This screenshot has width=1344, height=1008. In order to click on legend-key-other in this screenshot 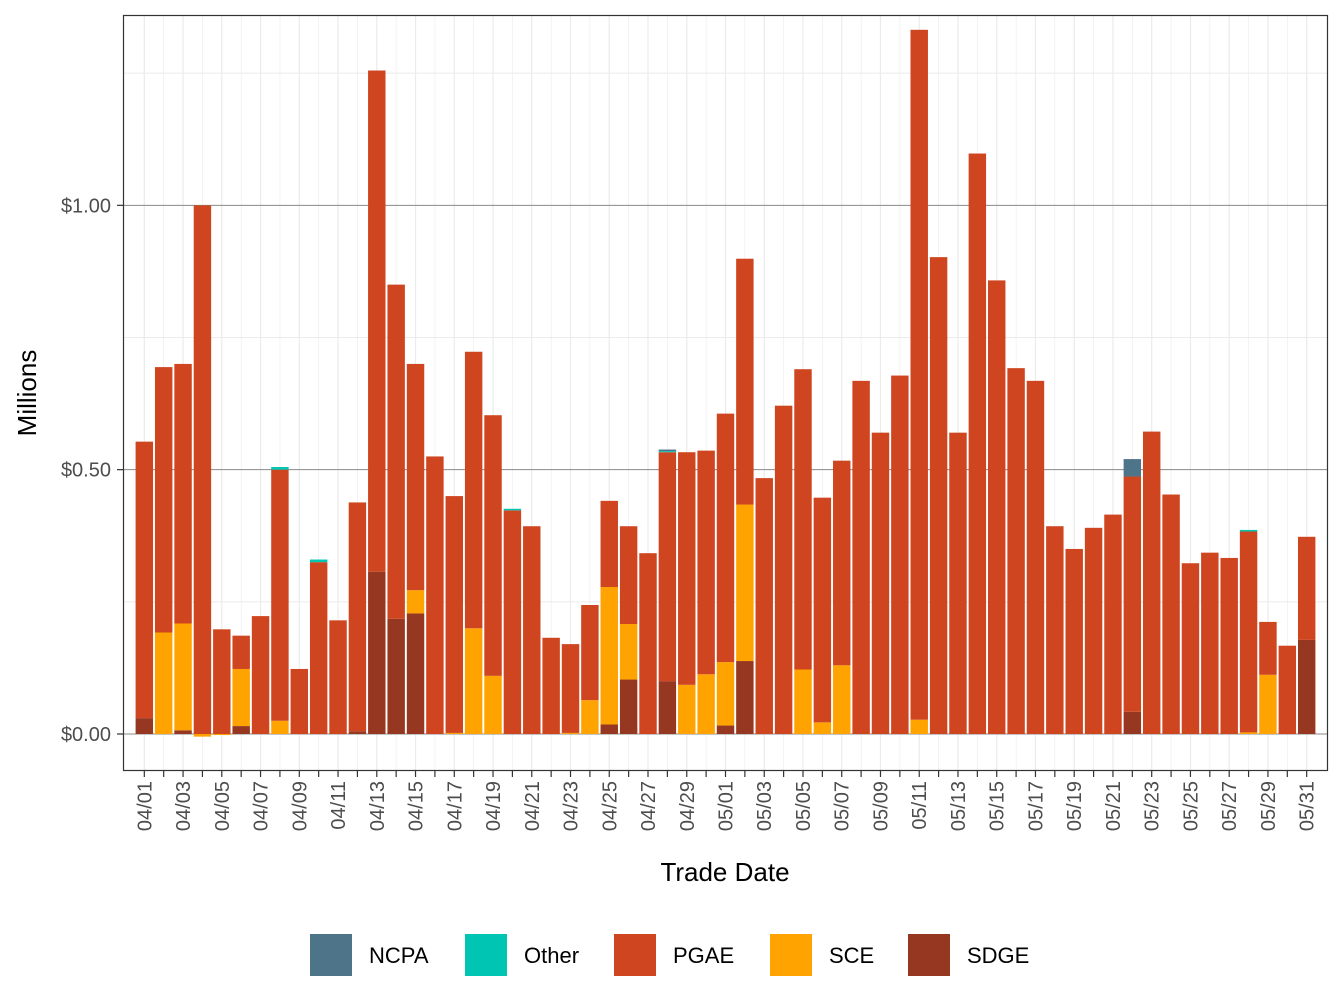, I will do `click(486, 955)`.